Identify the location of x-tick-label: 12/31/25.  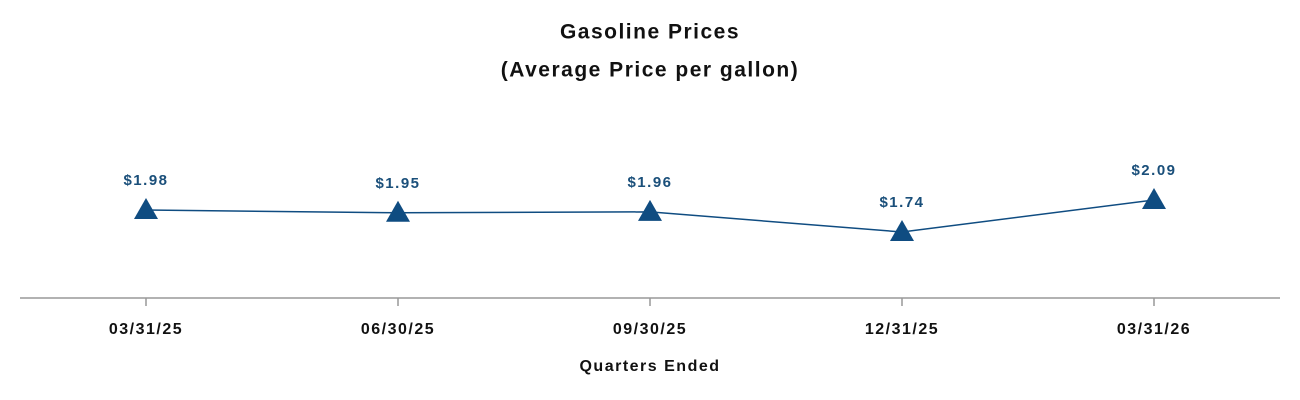
(902, 329).